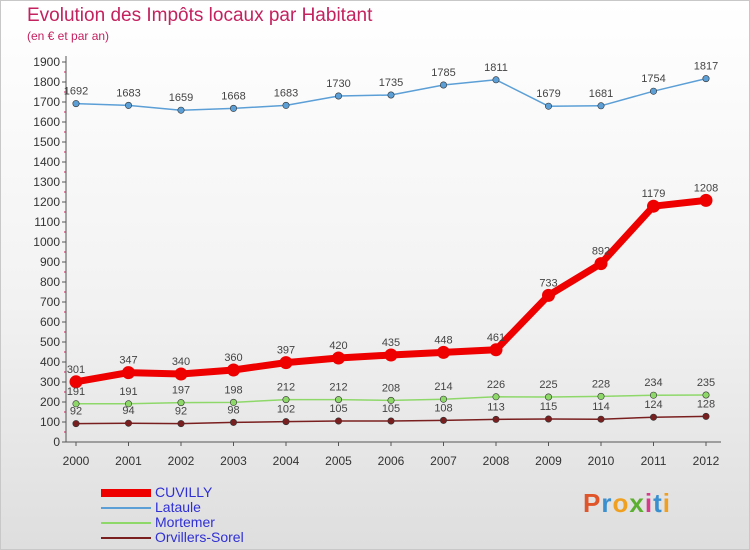 Image resolution: width=750 pixels, height=550 pixels. Describe the element at coordinates (443, 461) in the screenshot. I see `x-tick-label: 2007` at that location.